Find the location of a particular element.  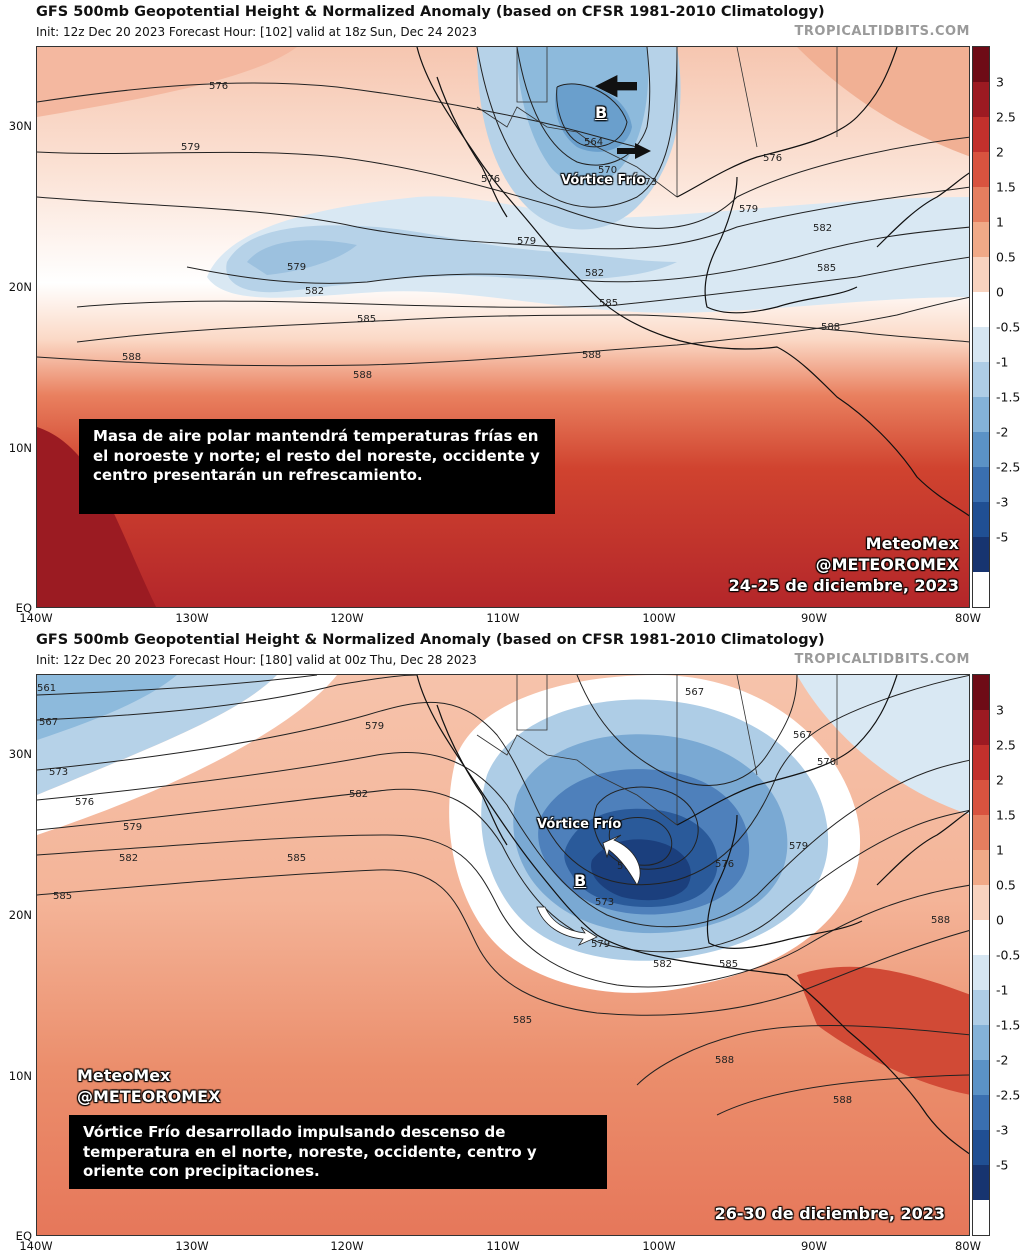

colorbar-tick-label: -1 is located at coordinates (1002, 990).